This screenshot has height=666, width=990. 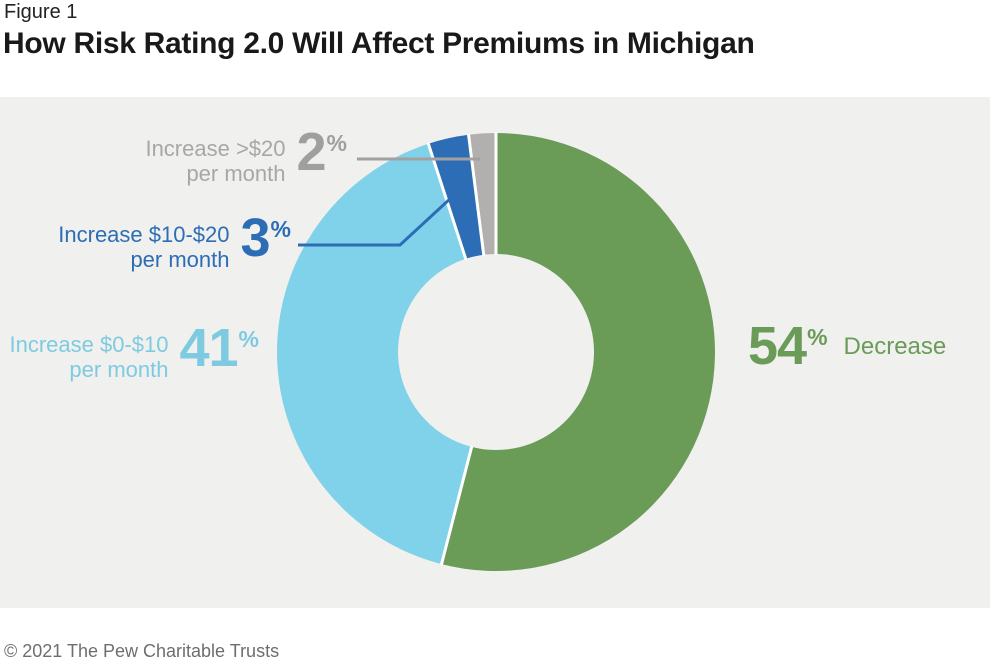 I want to click on callout-label: Increase $10-$20 per month, so click(x=143, y=247).